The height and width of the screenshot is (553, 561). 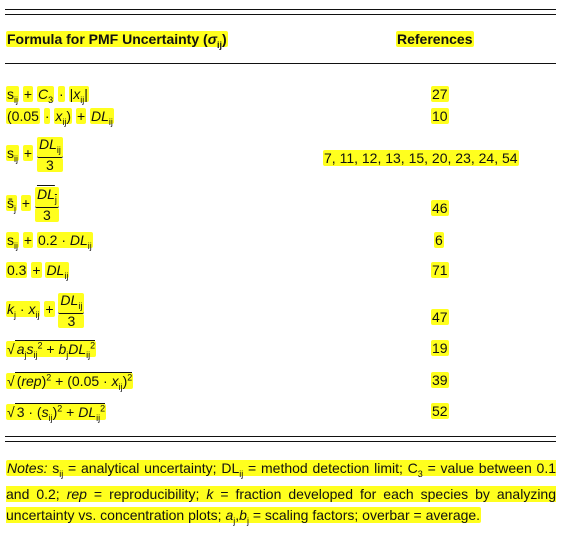 I want to click on formula-row-3: sij + DLij 3, so click(x=34, y=154).